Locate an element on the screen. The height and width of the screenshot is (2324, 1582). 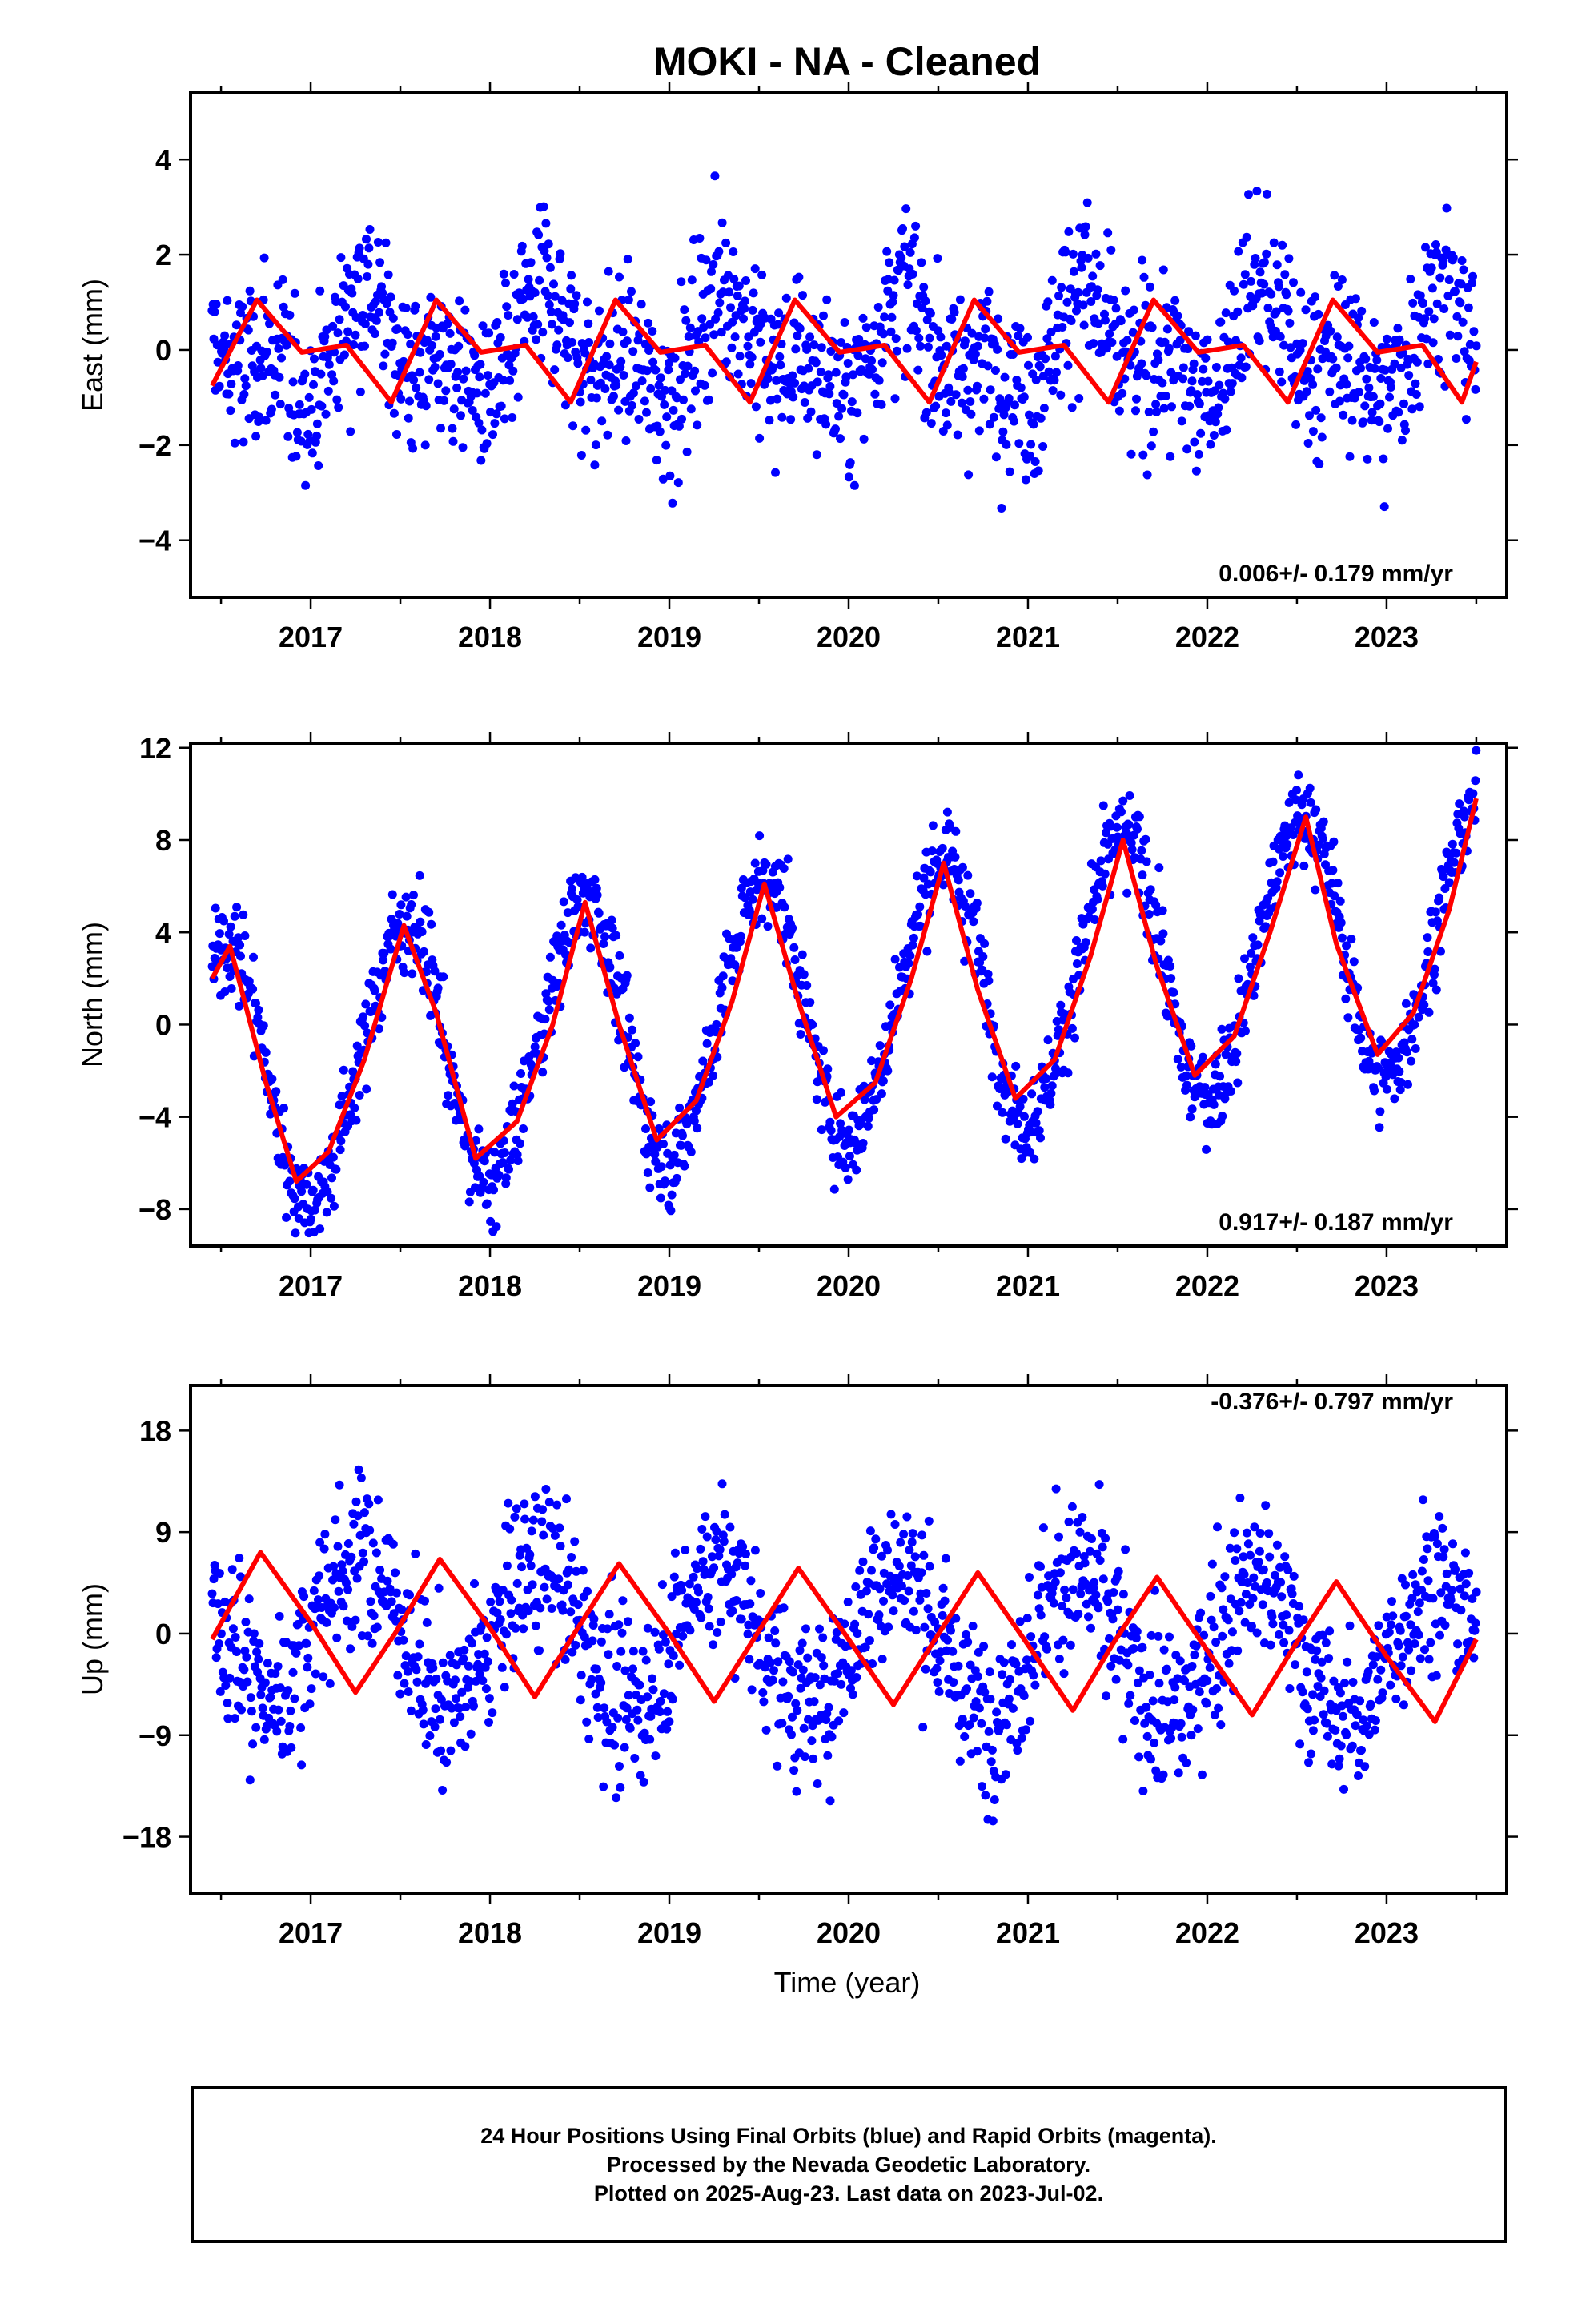
rate-annotation: 0.006+/- 0.179 mm/yr is located at coordinates (1336, 574).